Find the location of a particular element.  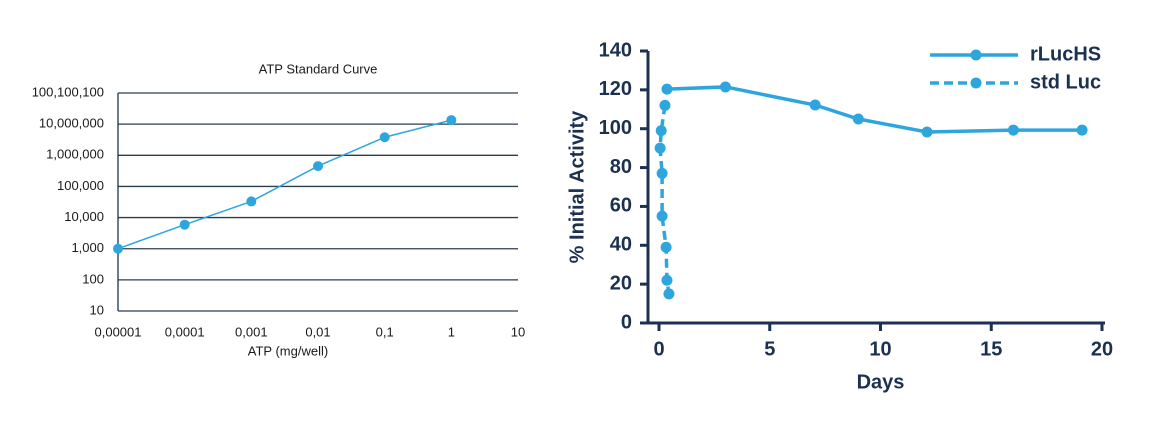

x-tick-label: 15 is located at coordinates (991, 349).